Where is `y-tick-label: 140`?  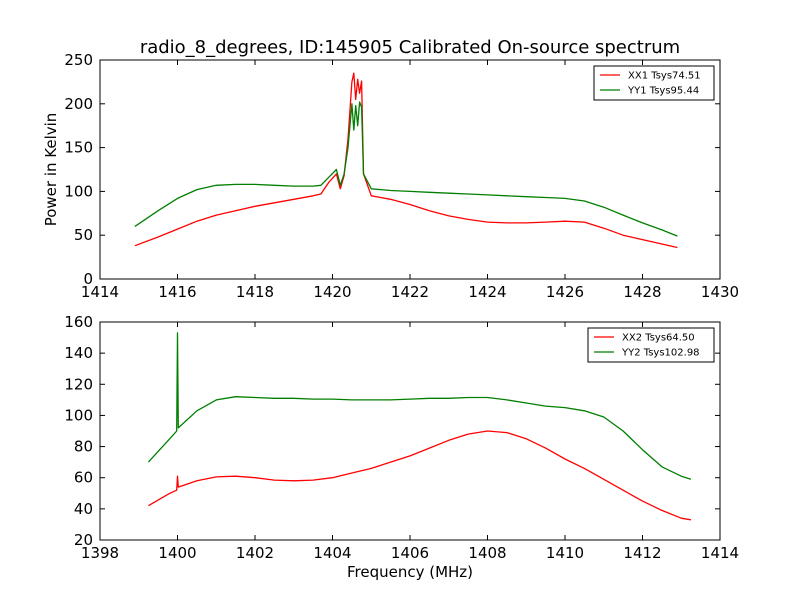 y-tick-label: 140 is located at coordinates (78, 353).